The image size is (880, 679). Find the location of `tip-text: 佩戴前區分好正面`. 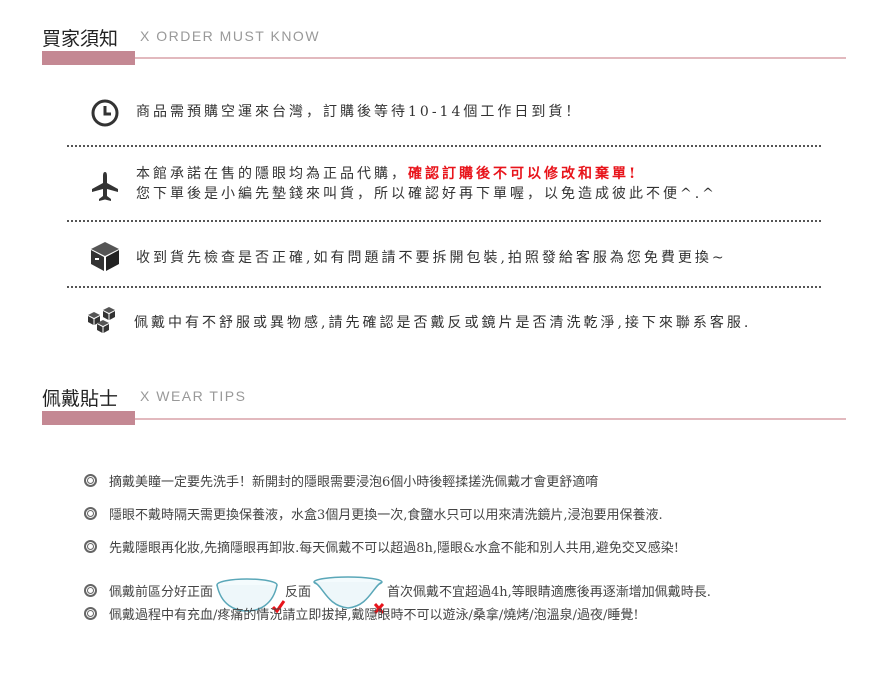

tip-text: 佩戴前區分好正面 is located at coordinates (161, 592).